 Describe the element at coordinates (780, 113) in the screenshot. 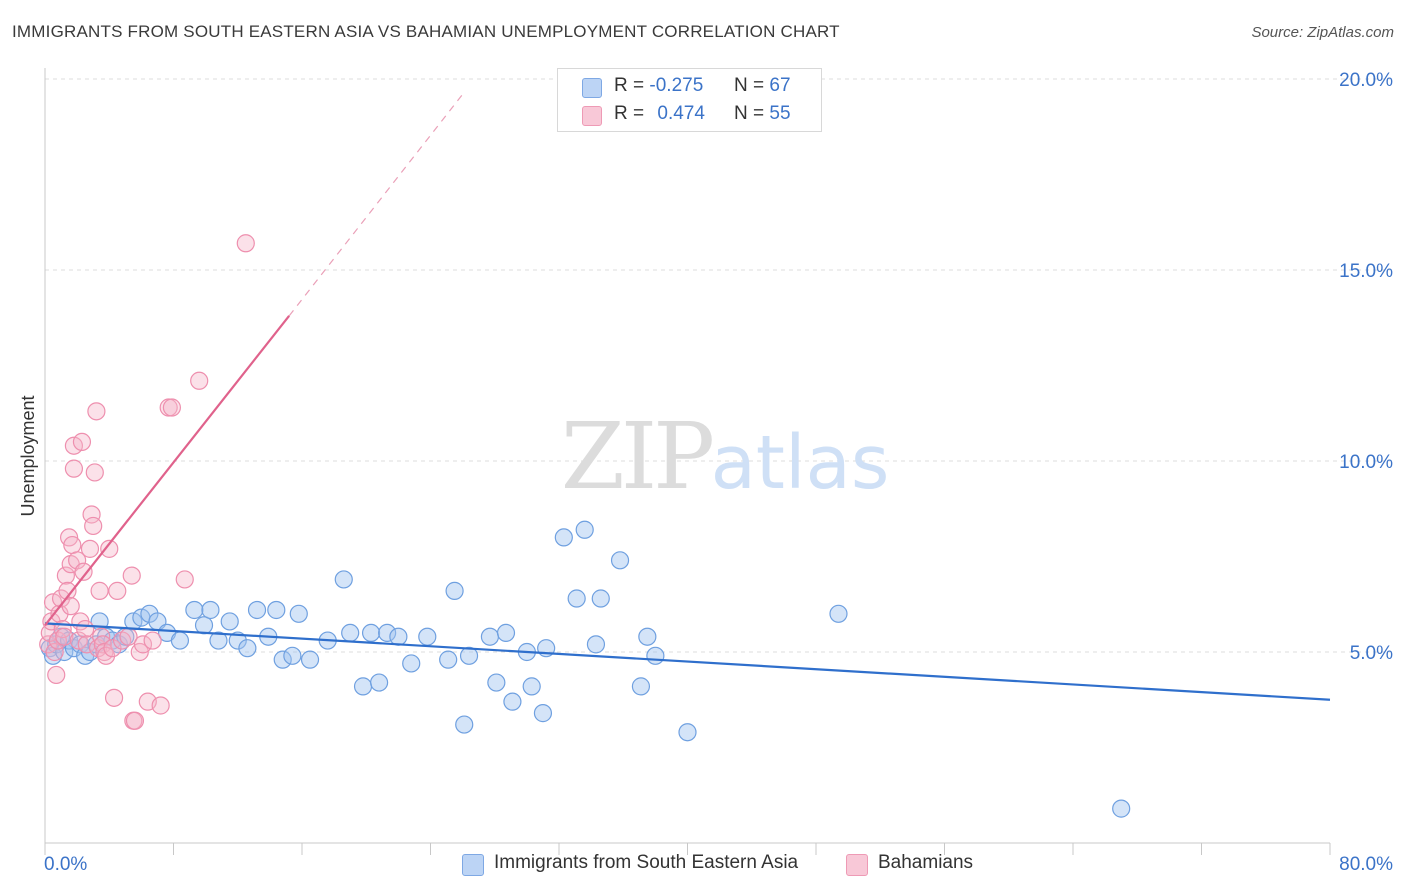

I see `n-value: 55` at that location.